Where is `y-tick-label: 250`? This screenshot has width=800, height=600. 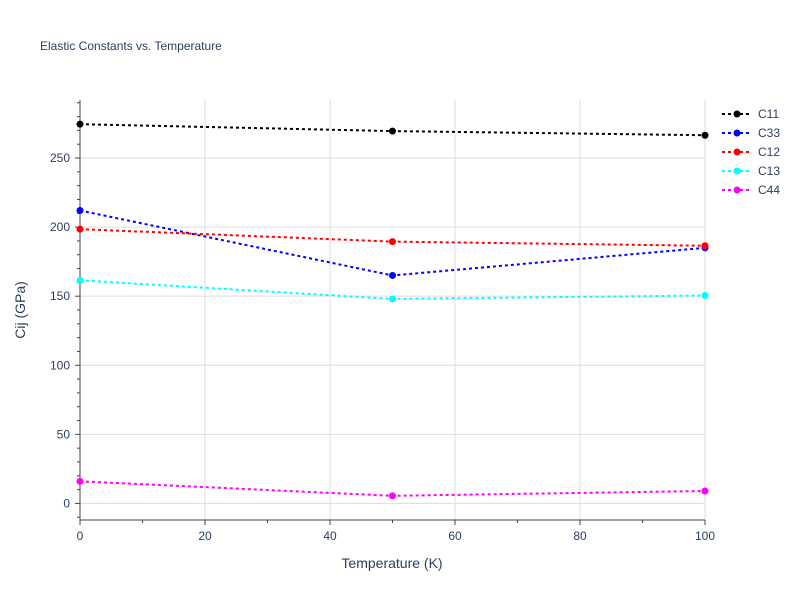
y-tick-label: 250 is located at coordinates (60, 158).